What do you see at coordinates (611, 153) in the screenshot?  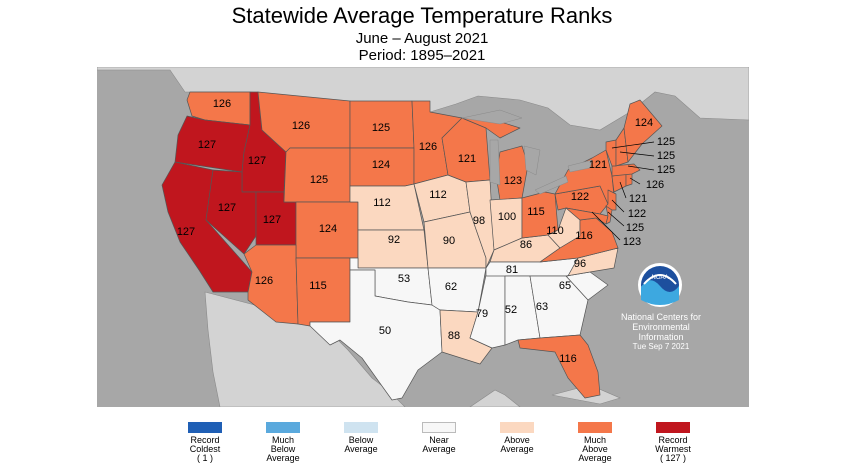 I see `state-VT` at bounding box center [611, 153].